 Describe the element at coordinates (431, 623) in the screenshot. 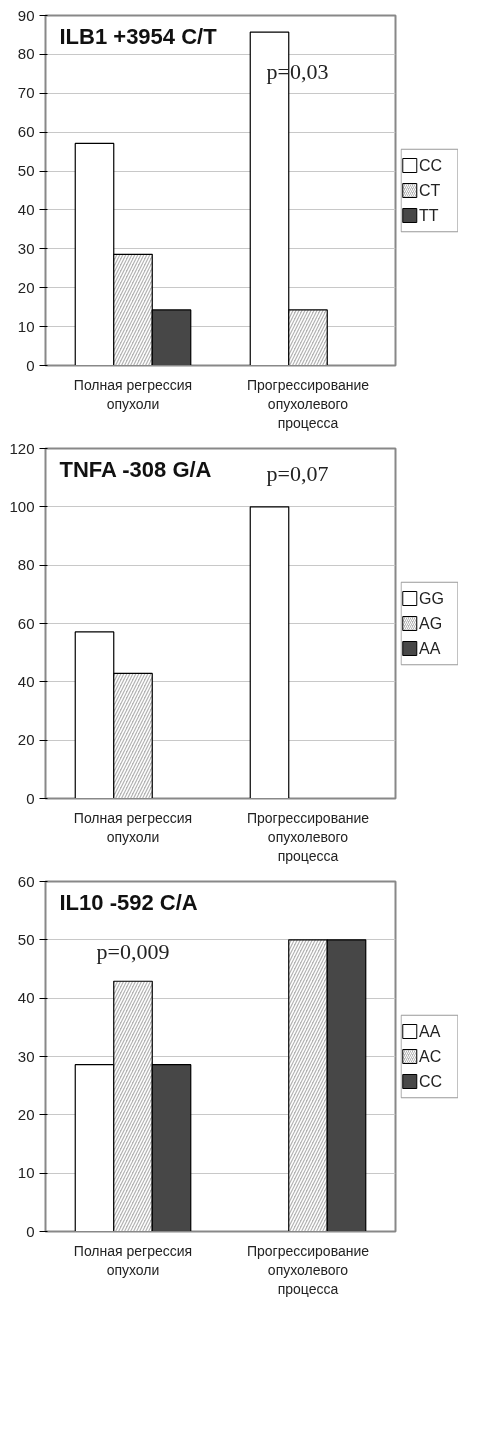

I see `legend-label: AG` at that location.